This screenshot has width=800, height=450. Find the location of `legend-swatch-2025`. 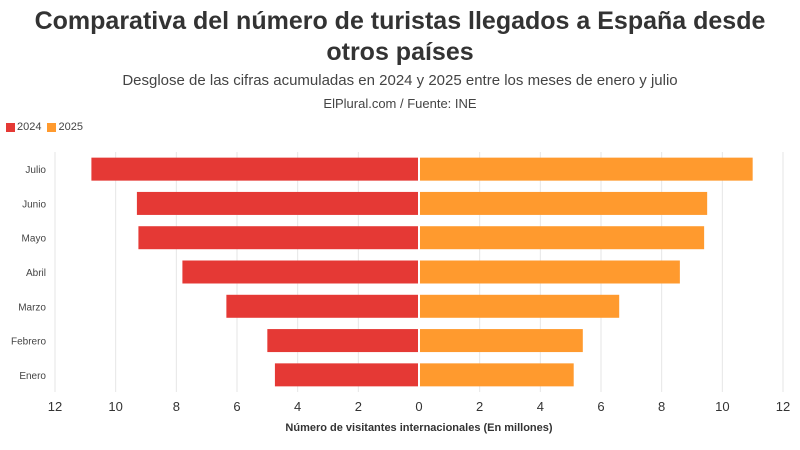

legend-swatch-2025 is located at coordinates (52, 127).